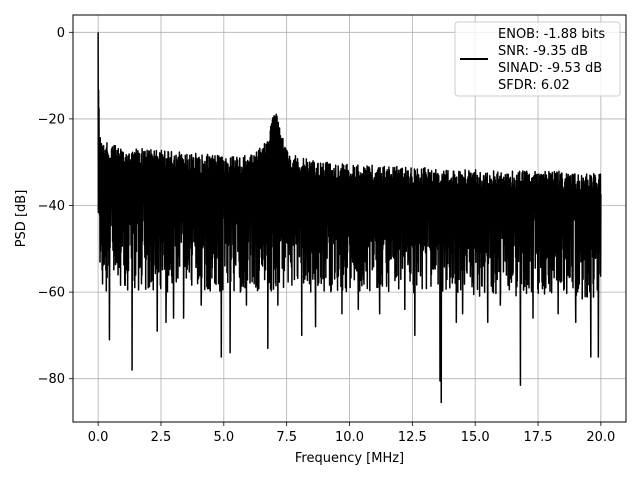 The height and width of the screenshot is (480, 640). What do you see at coordinates (551, 34) in the screenshot?
I see `legend-entry-enob: ENOB: -1.88 bits` at bounding box center [551, 34].